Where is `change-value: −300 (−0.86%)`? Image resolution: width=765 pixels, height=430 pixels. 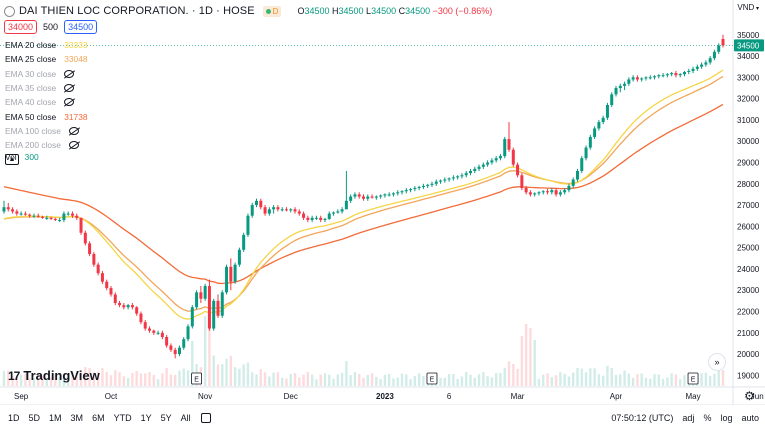 change-value: −300 (−0.86%) is located at coordinates (462, 11).